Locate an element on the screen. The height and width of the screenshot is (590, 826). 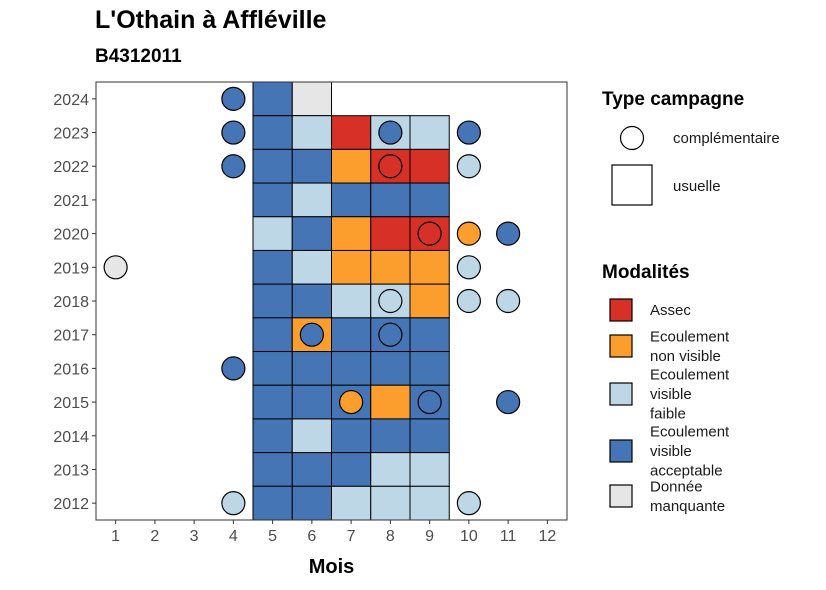
legend-key-ecoulement-visible-acceptable is located at coordinates (621, 451).